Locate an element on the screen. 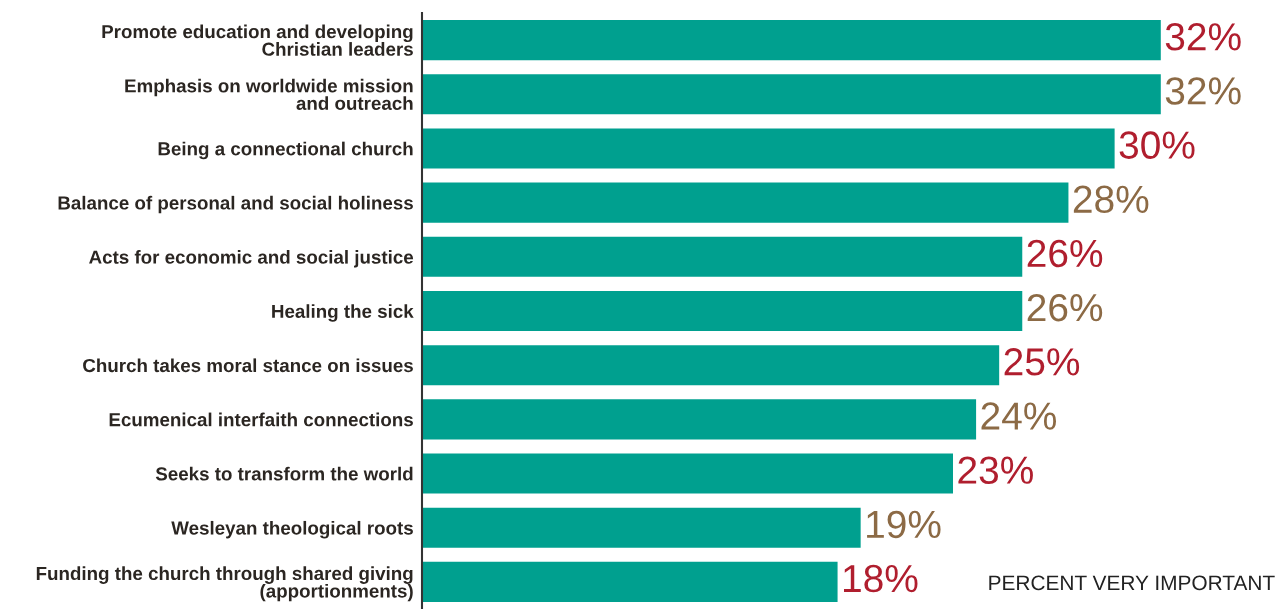  data-label: 23% is located at coordinates (995, 470).